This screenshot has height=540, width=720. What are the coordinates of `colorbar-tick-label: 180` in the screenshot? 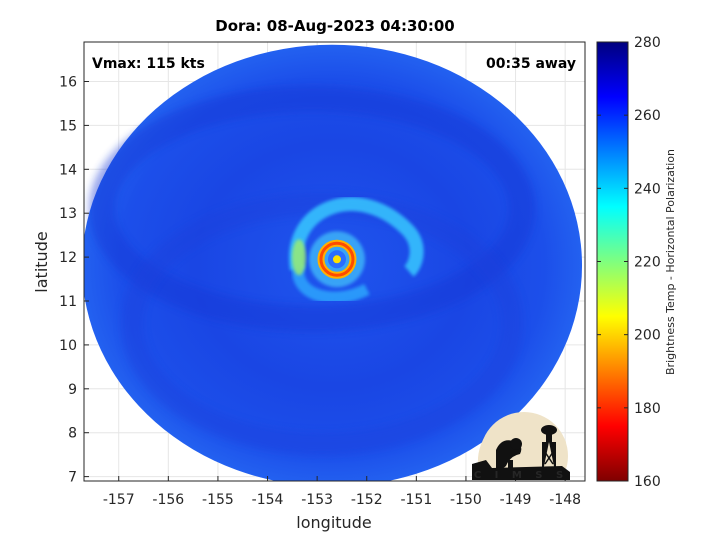 It's located at (647, 409).